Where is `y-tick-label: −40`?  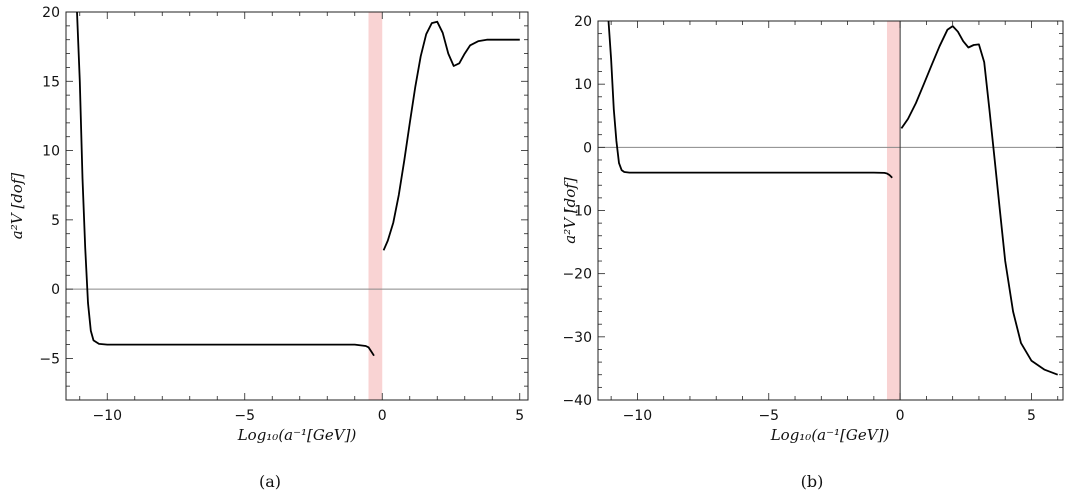
y-tick-label: −40 is located at coordinates (577, 401).